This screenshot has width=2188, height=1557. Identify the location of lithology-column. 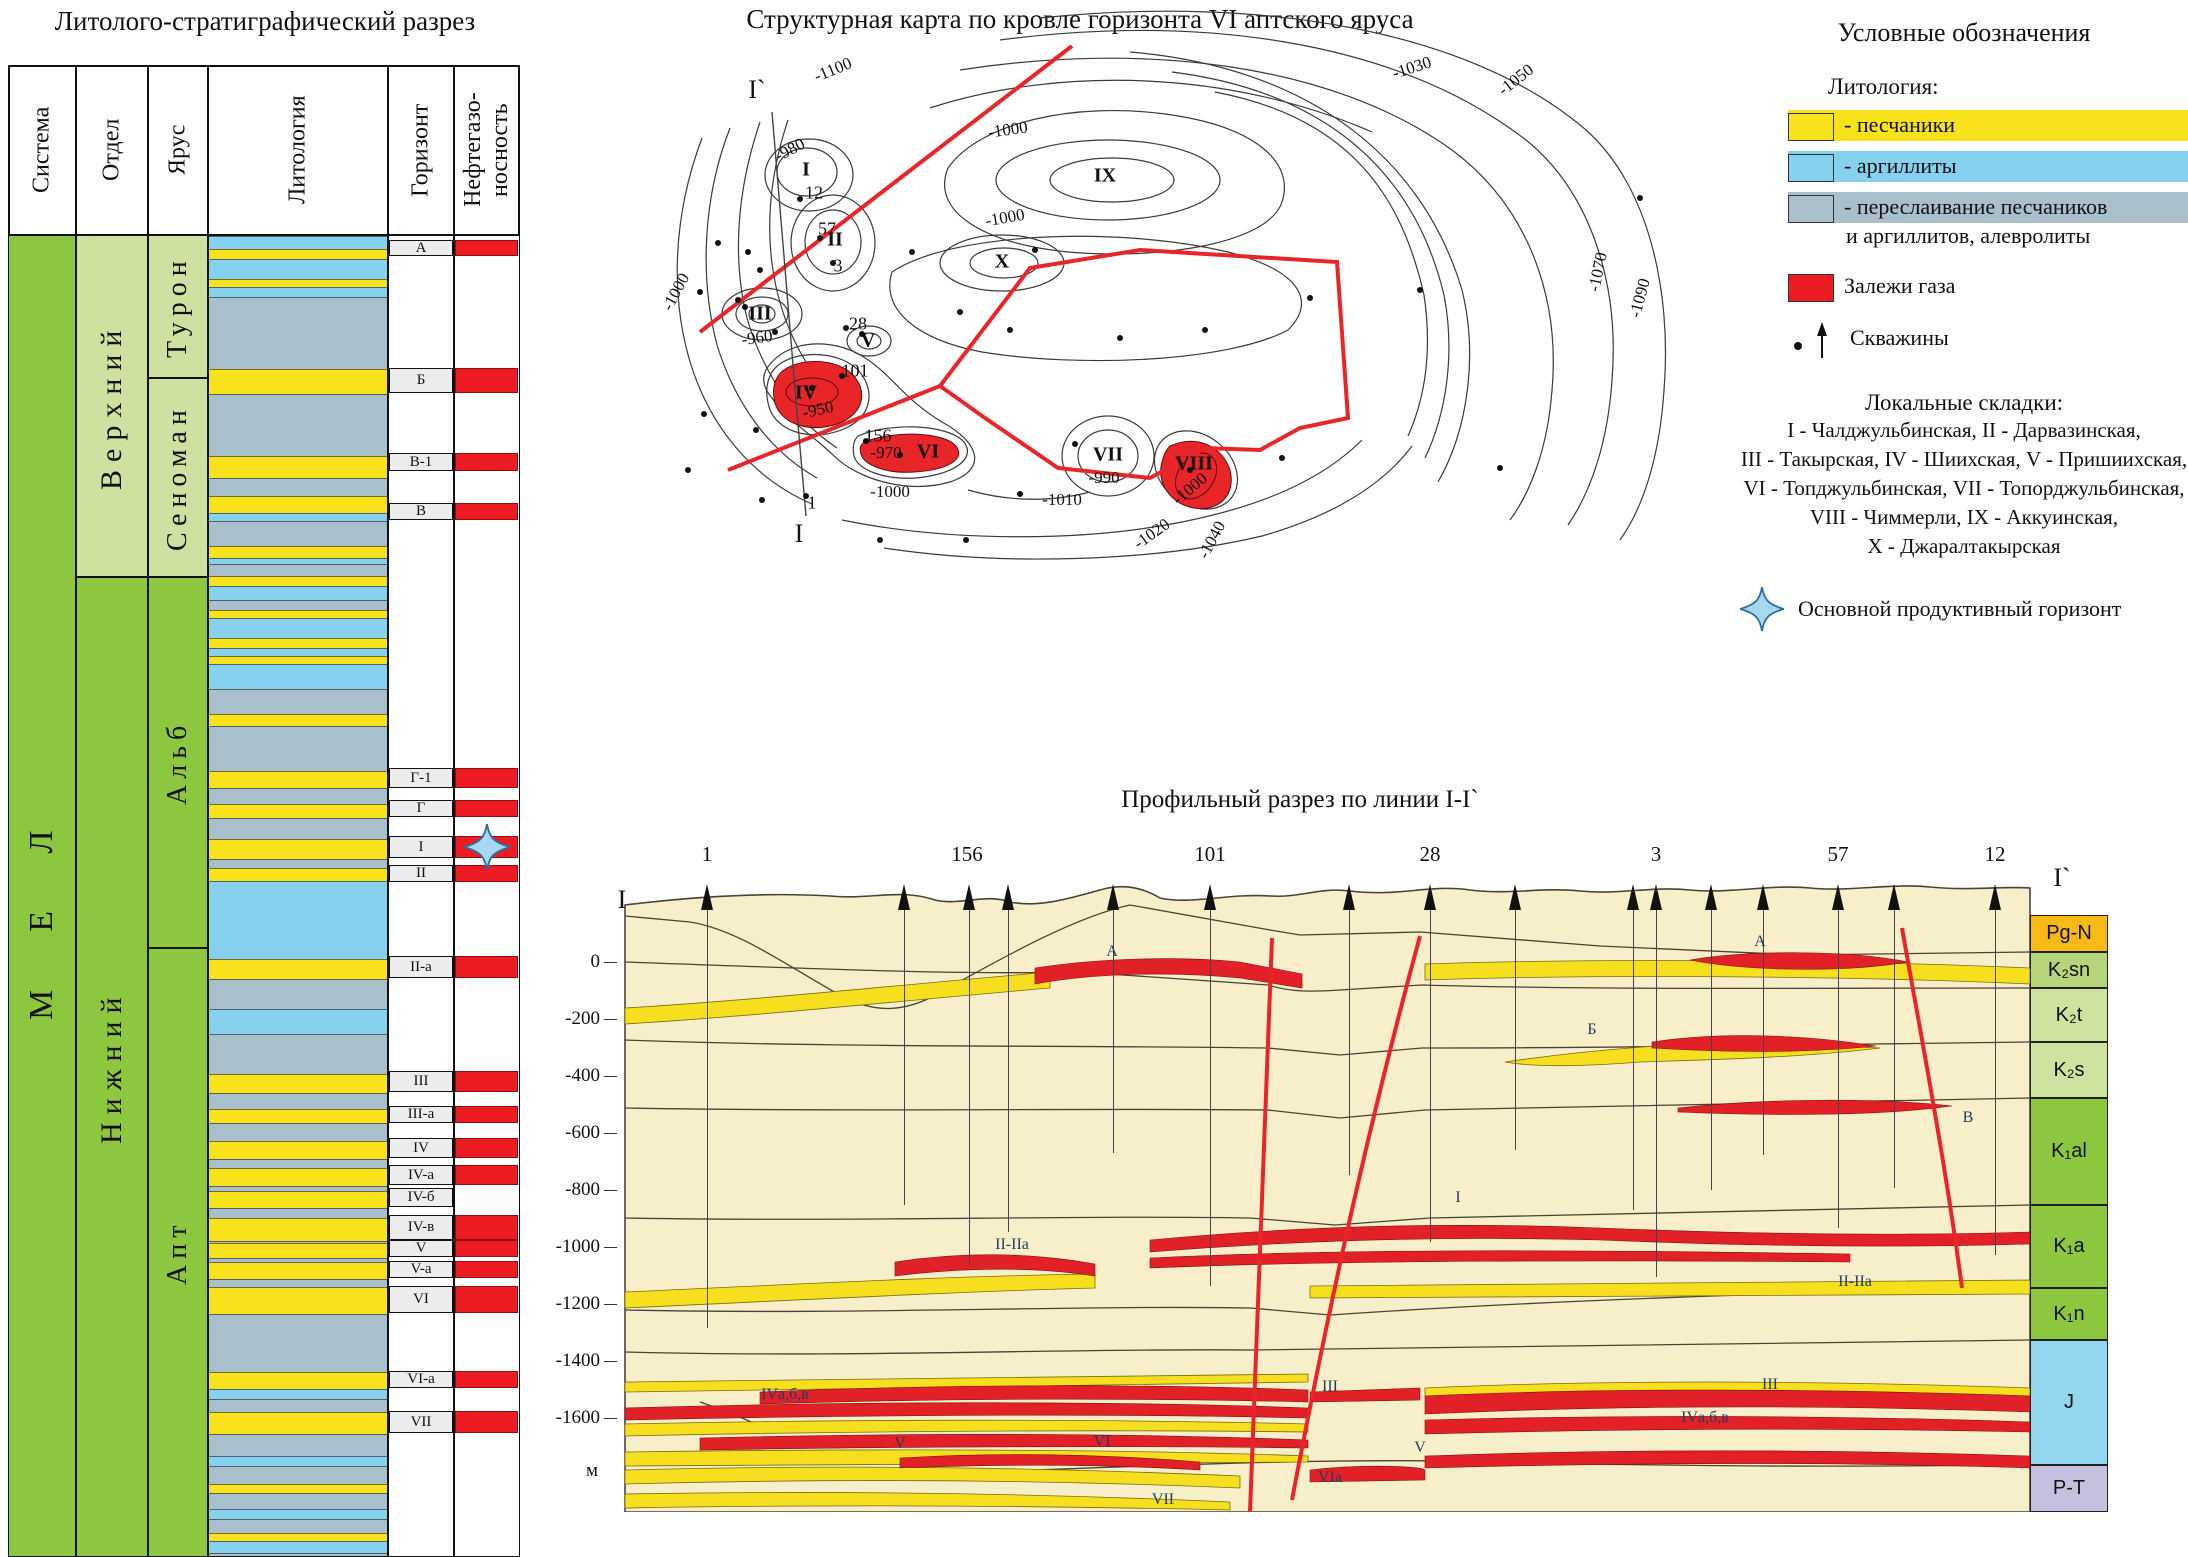
(298, 896).